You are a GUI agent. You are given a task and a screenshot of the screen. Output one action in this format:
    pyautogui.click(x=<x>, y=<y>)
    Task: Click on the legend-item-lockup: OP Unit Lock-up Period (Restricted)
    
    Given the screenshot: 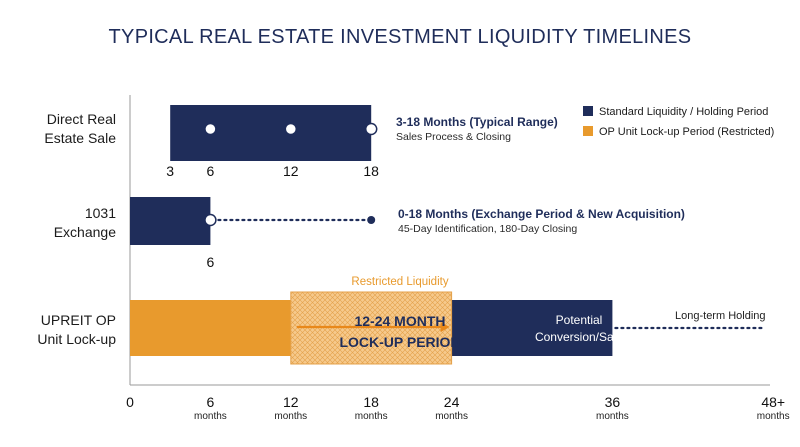 What is the action you would take?
    pyautogui.click(x=678, y=132)
    